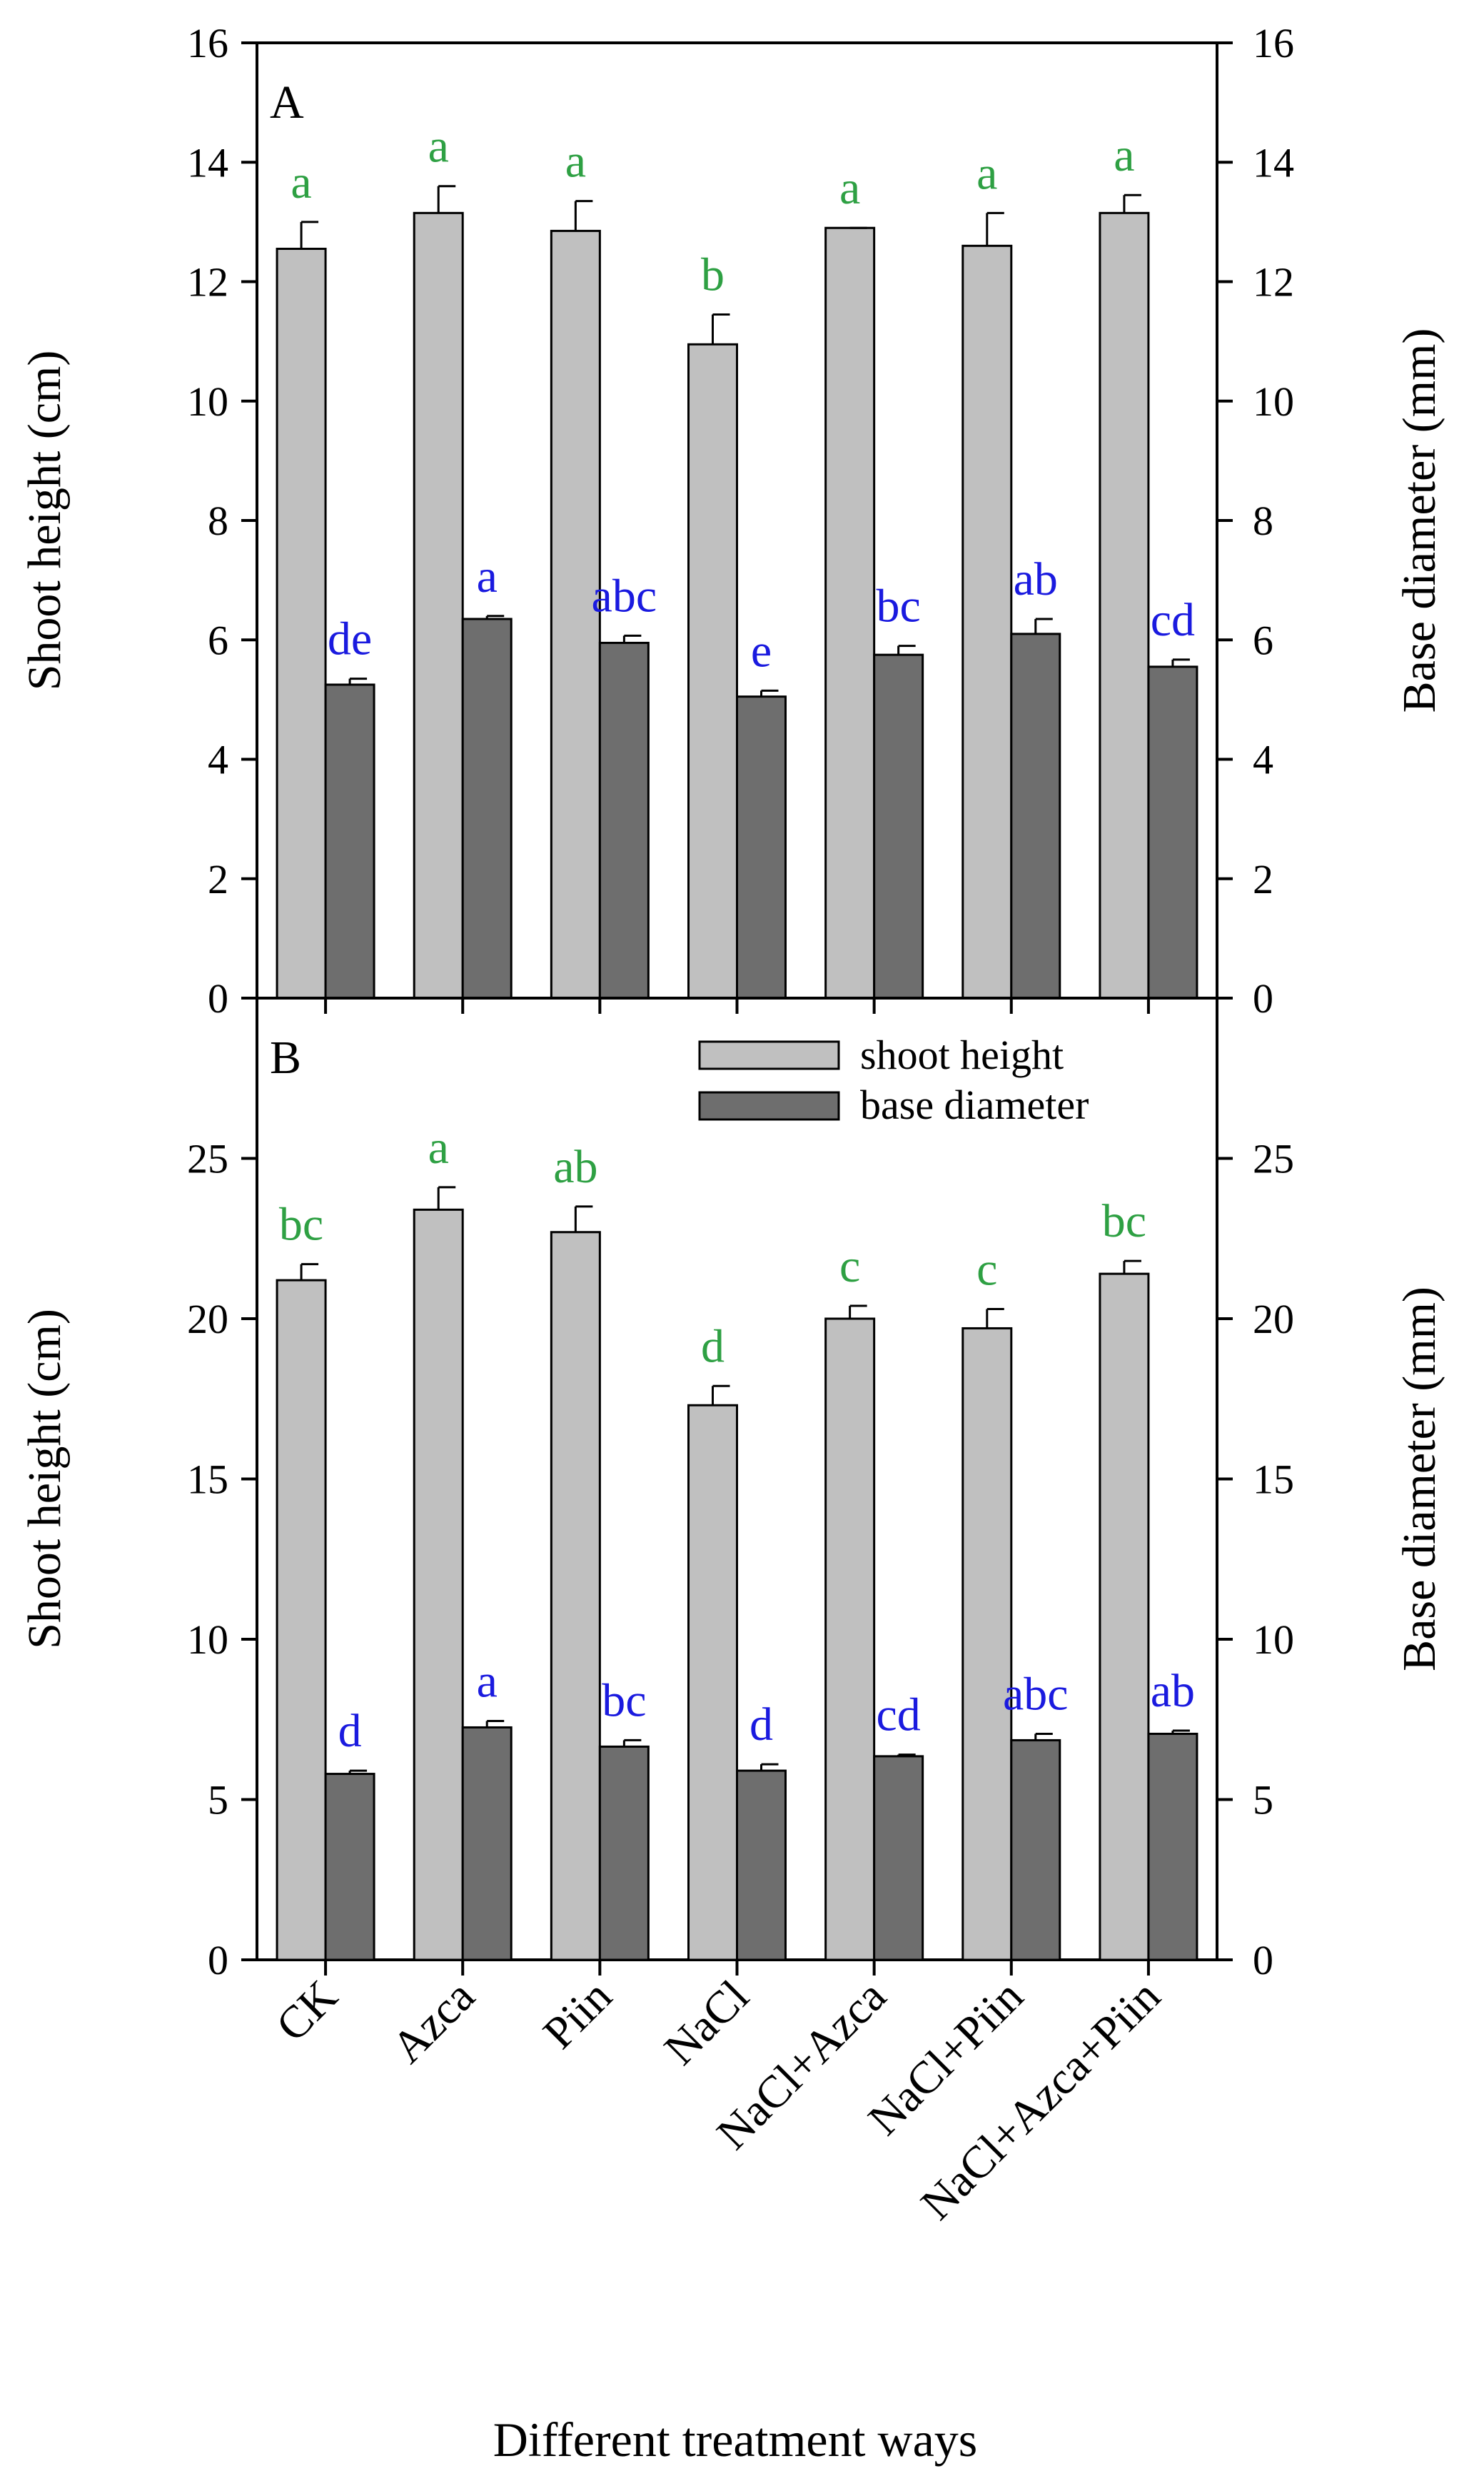 The height and width of the screenshot is (2491, 1484). Describe the element at coordinates (735, 2439) in the screenshot. I see `x-axis-title: Different treatment ways` at that location.